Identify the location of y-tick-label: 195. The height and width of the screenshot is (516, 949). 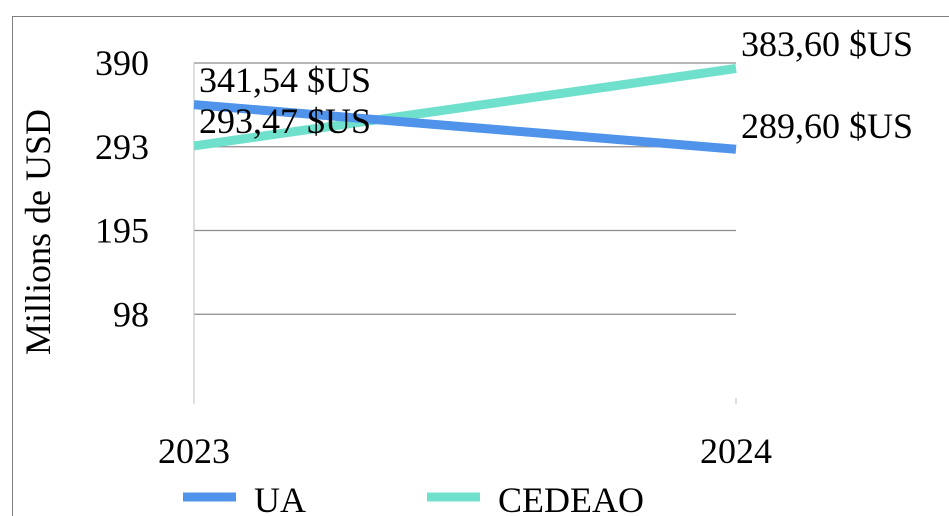
(122, 231).